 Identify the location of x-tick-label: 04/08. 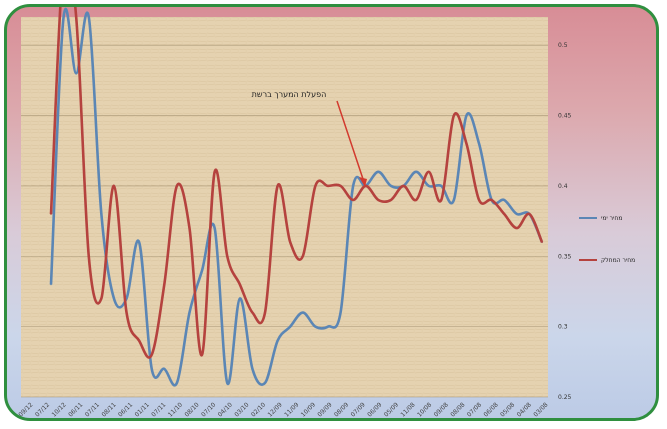
(524, 409).